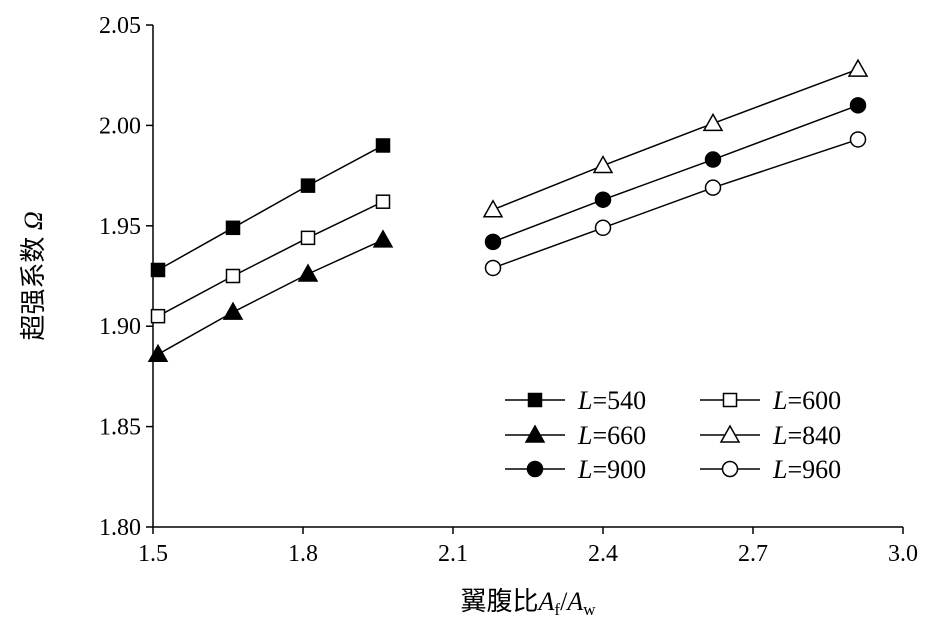  I want to click on series-L=660, so click(270, 296).